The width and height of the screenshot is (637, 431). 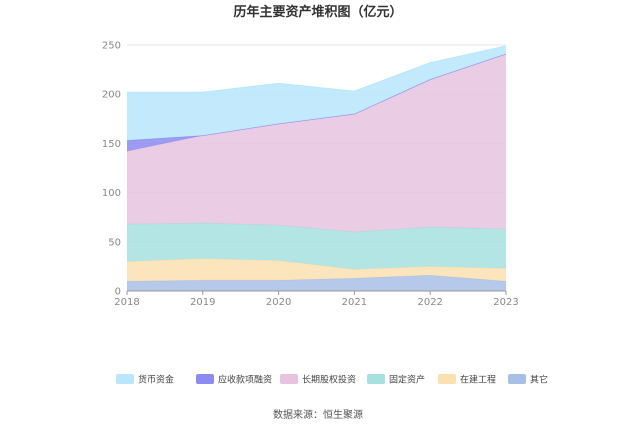 What do you see at coordinates (202, 302) in the screenshot?
I see `x-tick-label: 2019` at bounding box center [202, 302].